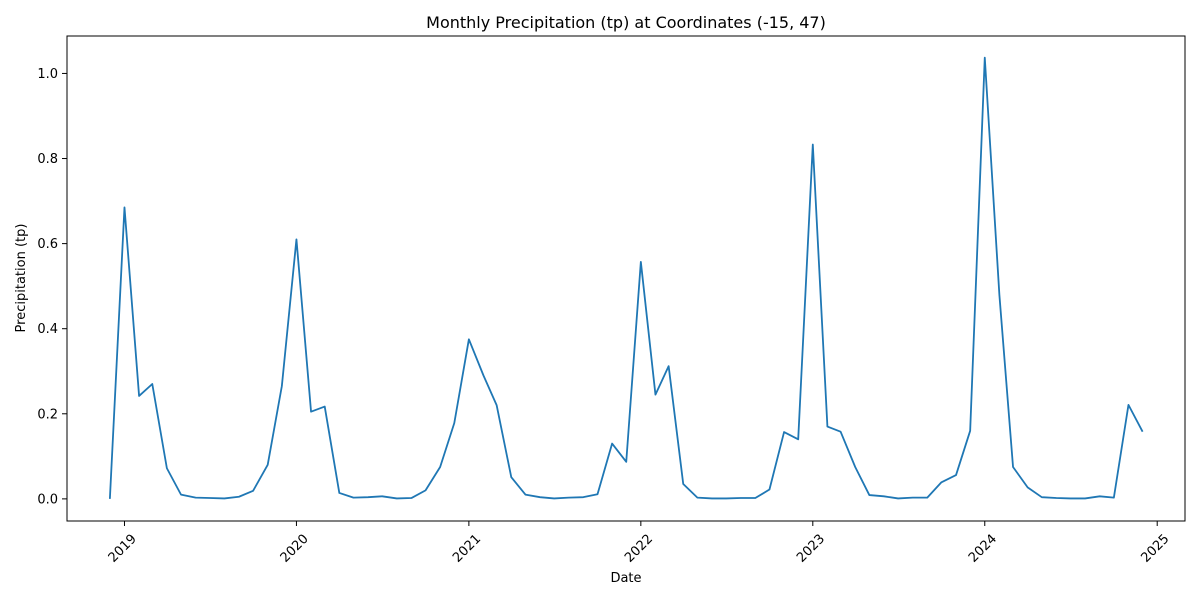 This screenshot has width=1200, height=600. What do you see at coordinates (625, 578) in the screenshot?
I see `x-axis-label: Date` at bounding box center [625, 578].